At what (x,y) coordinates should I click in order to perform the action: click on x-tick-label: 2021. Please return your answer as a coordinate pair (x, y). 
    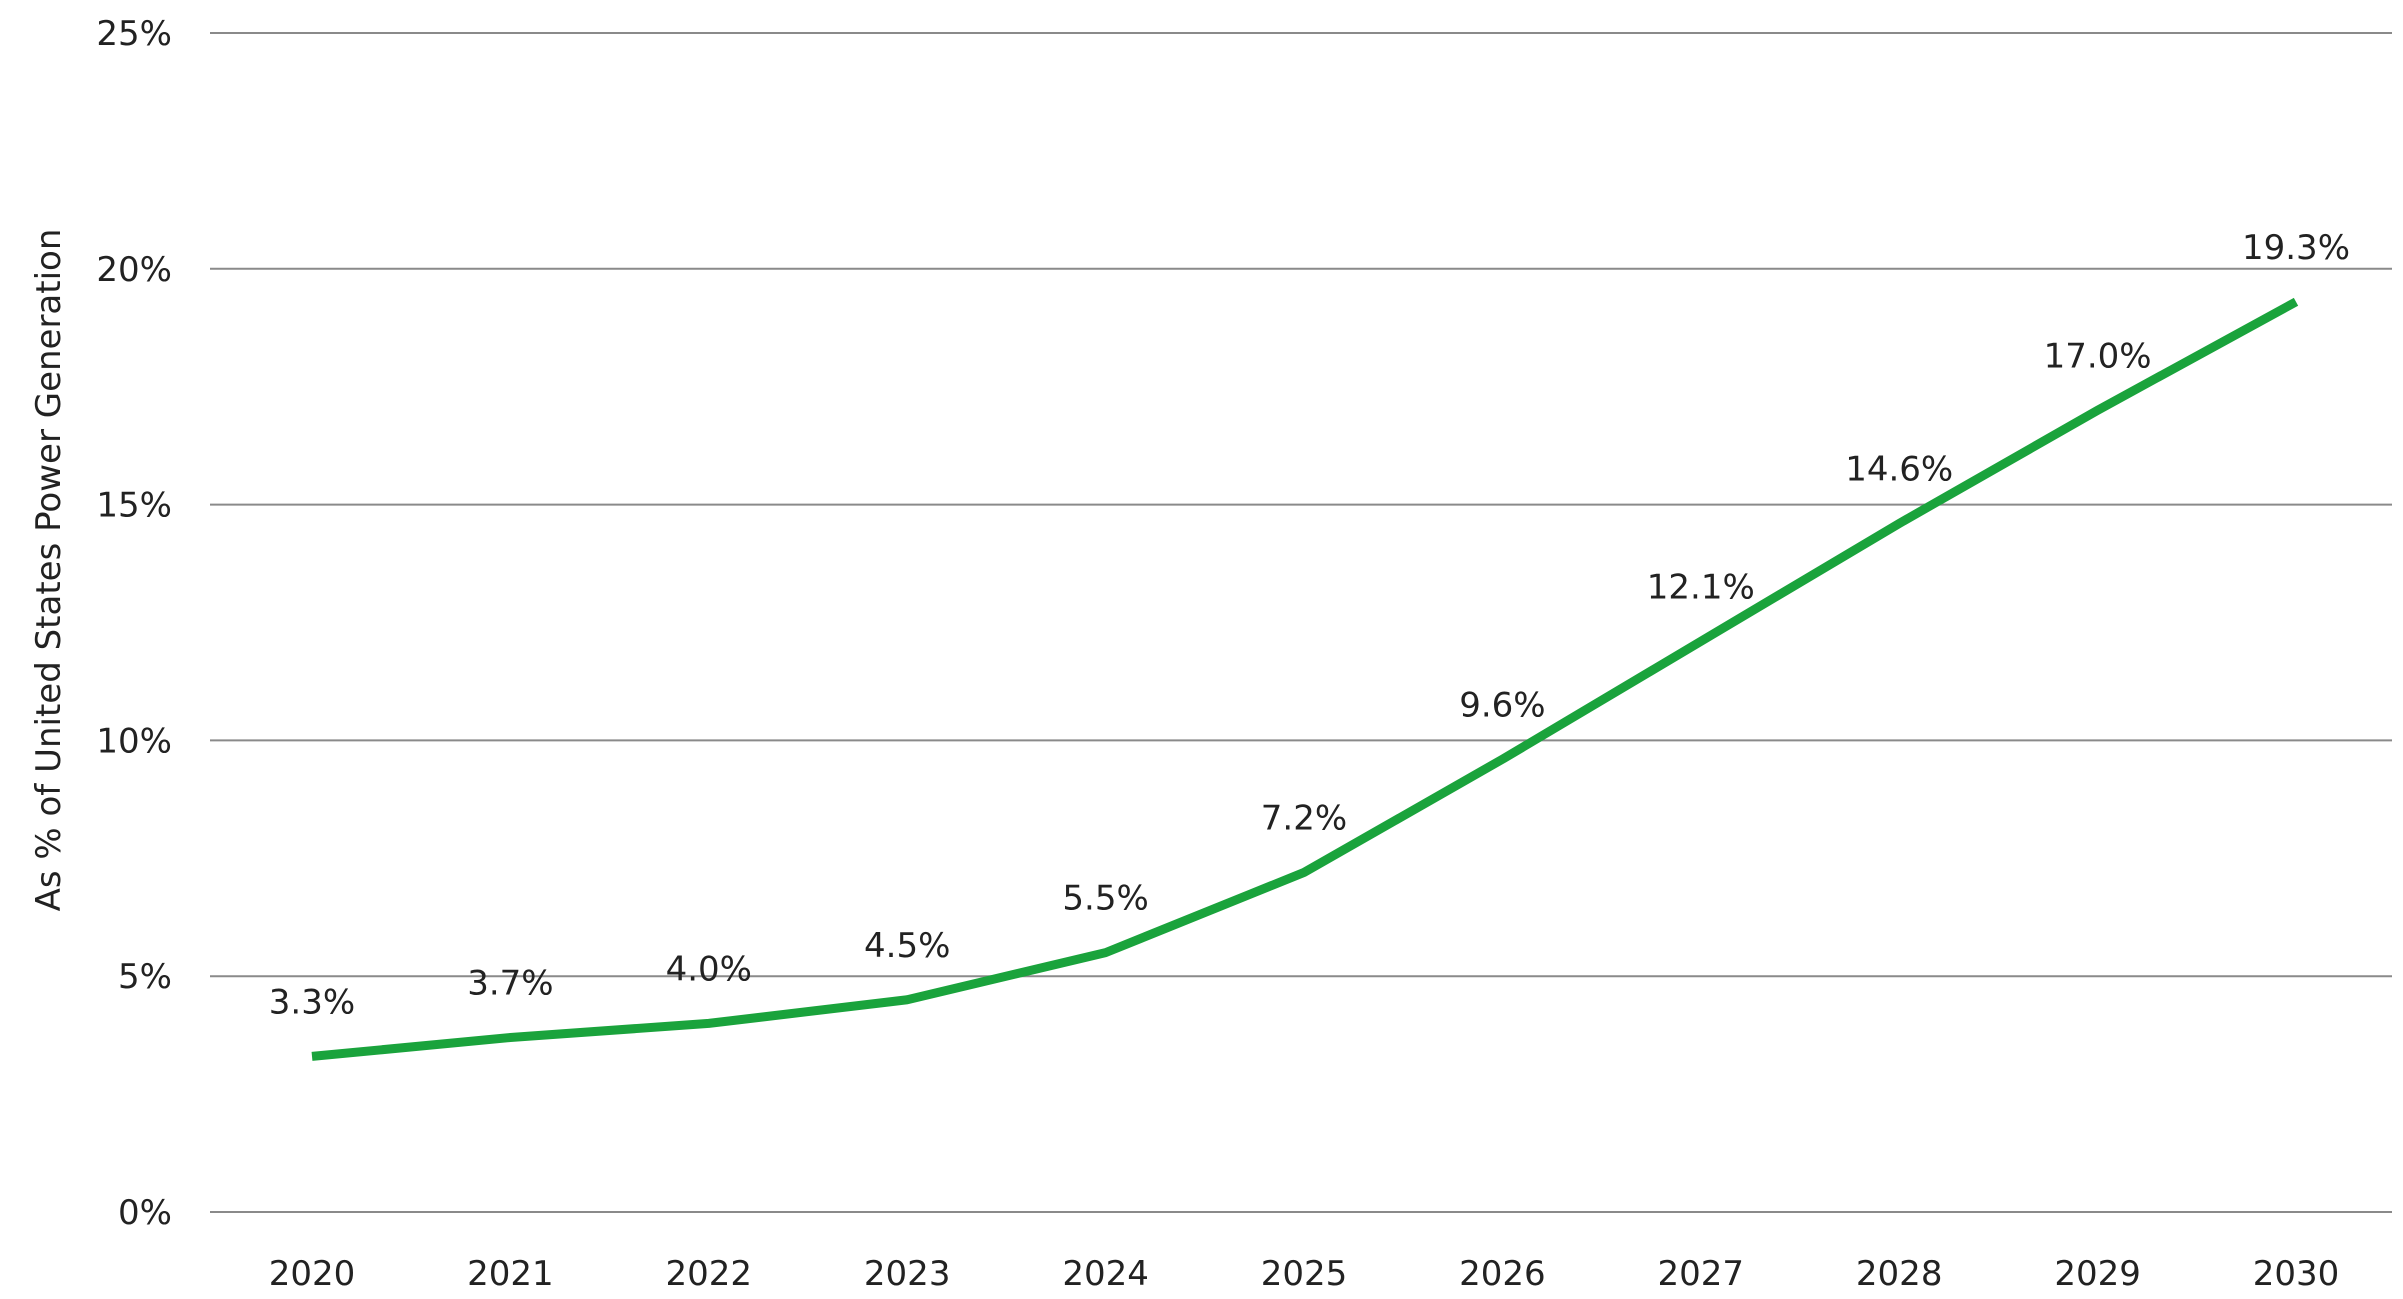
    Looking at the image, I should click on (510, 1274).